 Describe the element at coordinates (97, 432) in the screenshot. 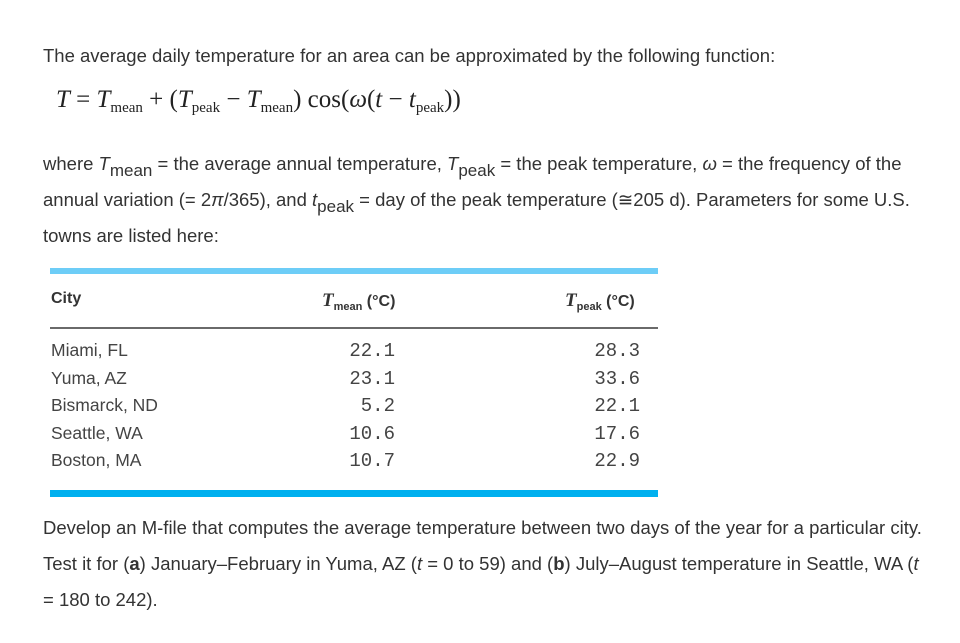

I see `cell-city: Seattle, WA` at that location.